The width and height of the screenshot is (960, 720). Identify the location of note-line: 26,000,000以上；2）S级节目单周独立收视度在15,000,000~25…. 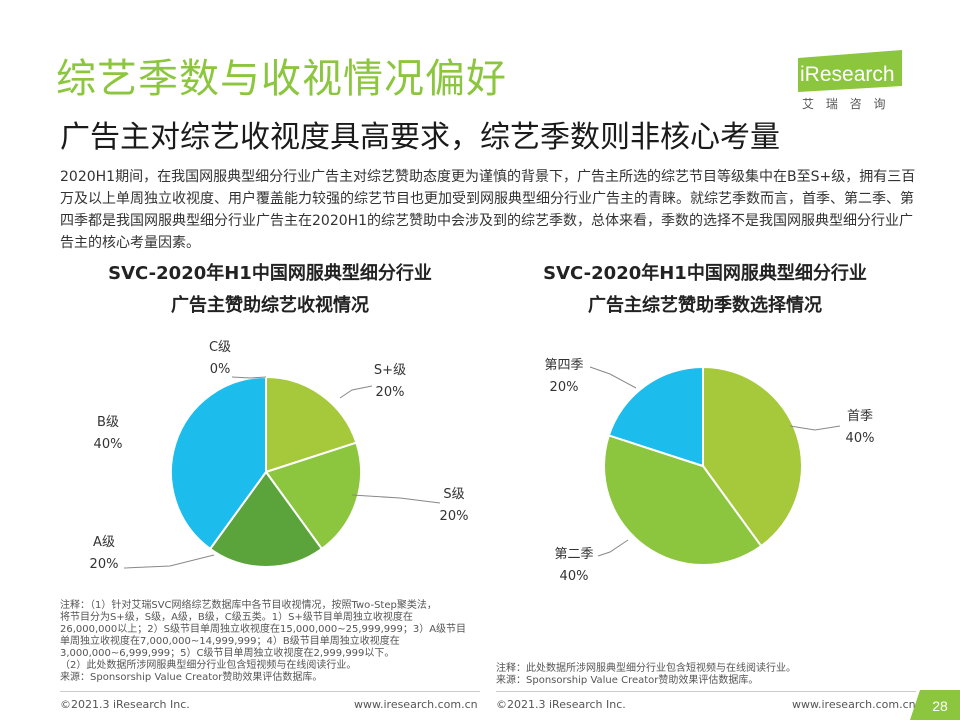
(263, 629).